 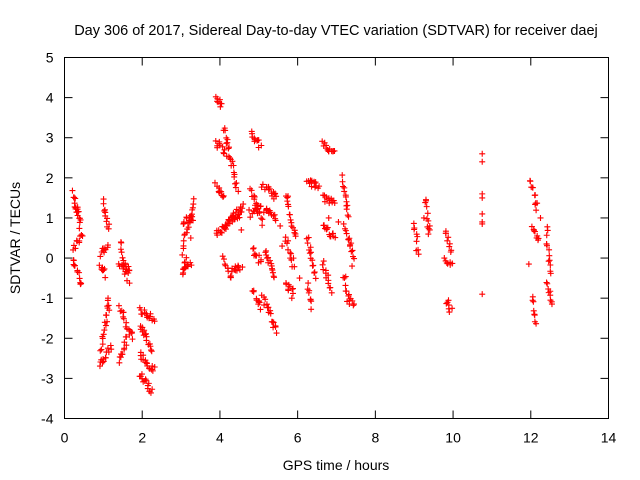 I want to click on y-axis-label: SDTVAR / TECUs, so click(x=15, y=238).